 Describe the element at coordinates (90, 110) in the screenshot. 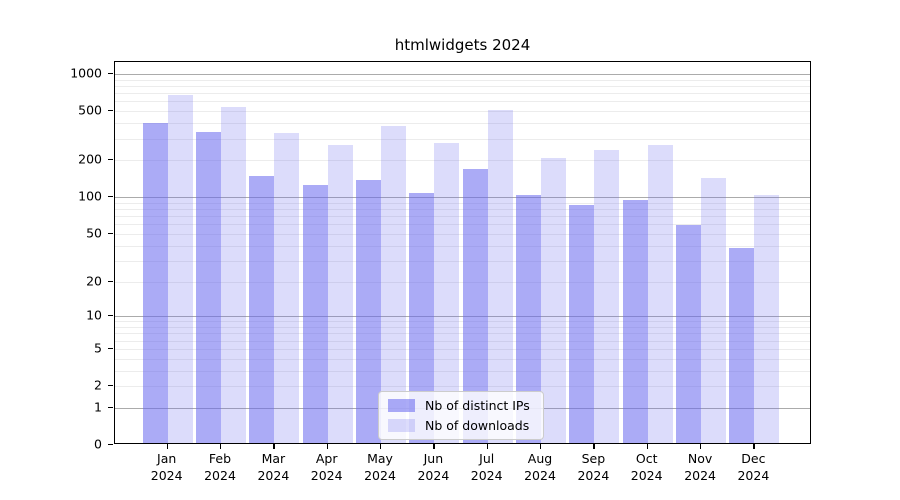

I see `y-tick-label: 500` at that location.